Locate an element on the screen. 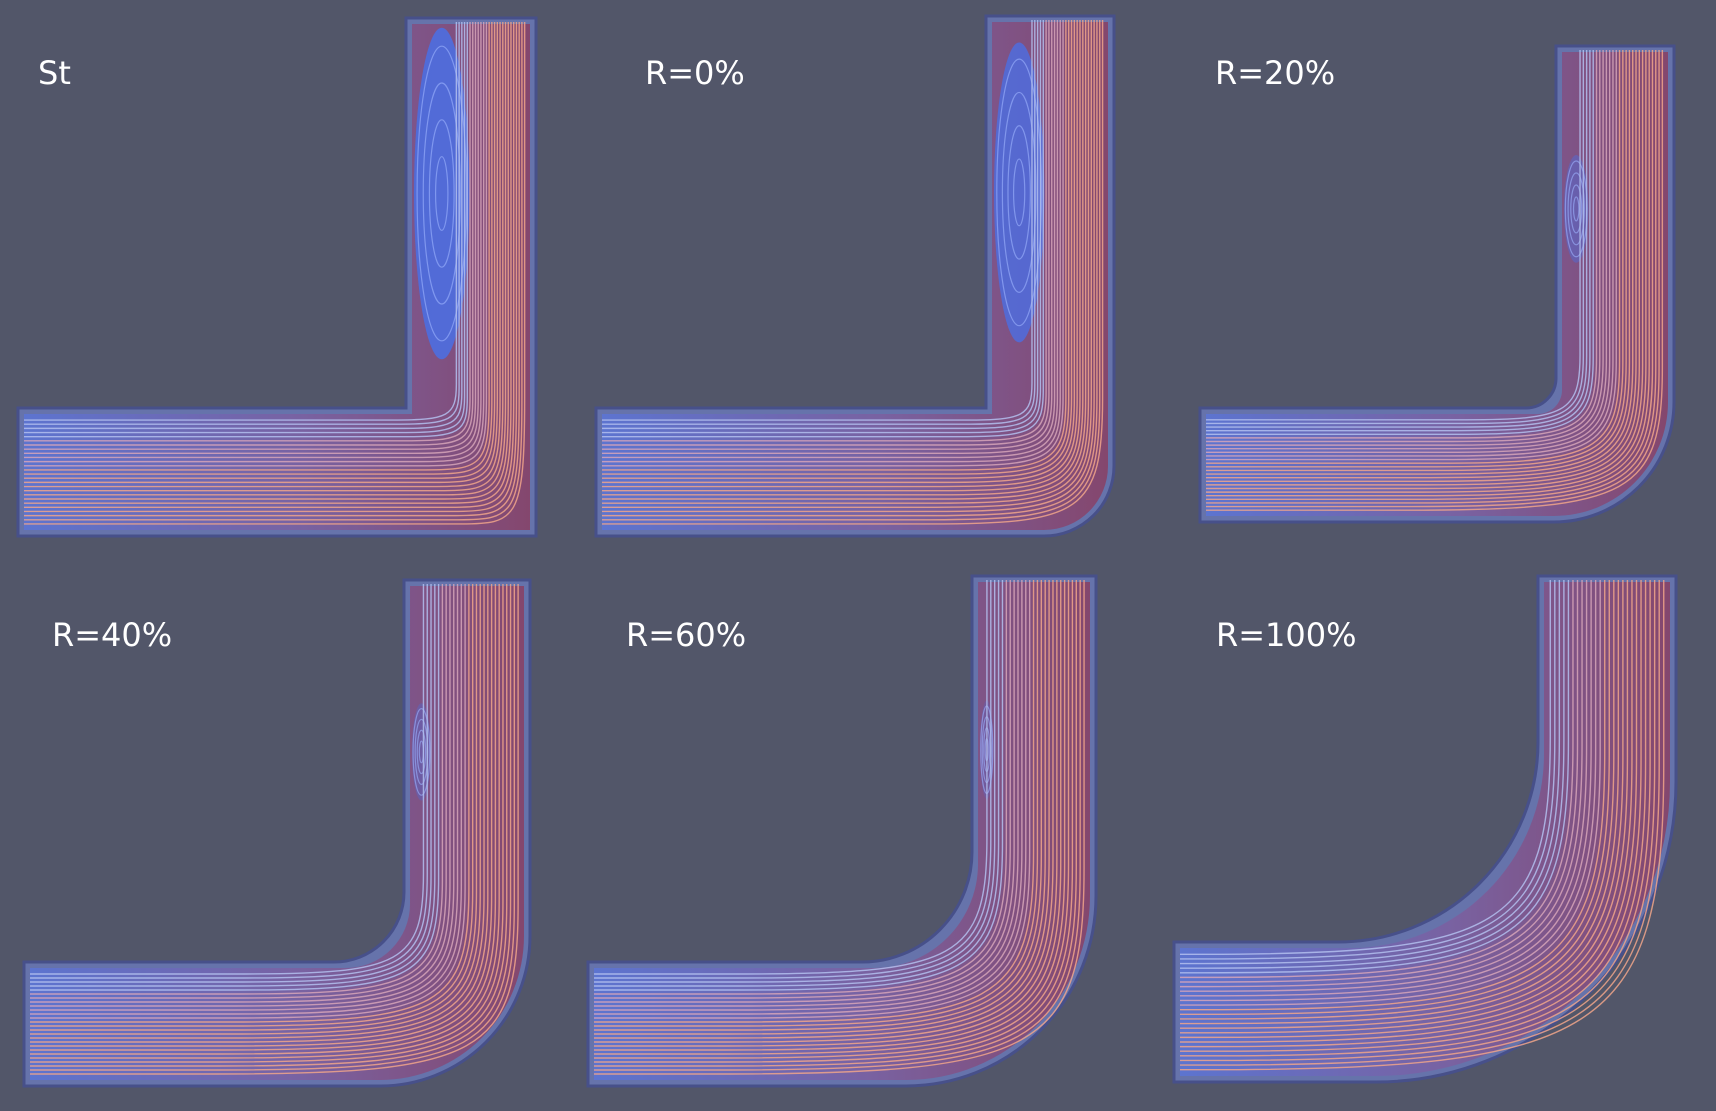 This screenshot has width=1716, height=1111. panel-label: R=0% is located at coordinates (695, 73).